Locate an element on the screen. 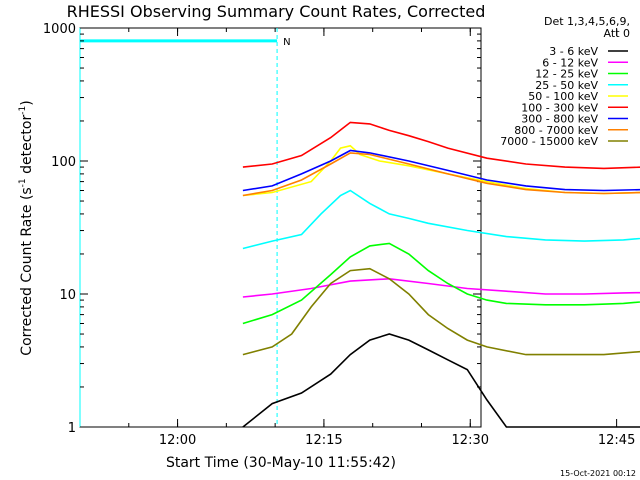  legend-entry-label: 12 - 25 keV is located at coordinates (566, 74).